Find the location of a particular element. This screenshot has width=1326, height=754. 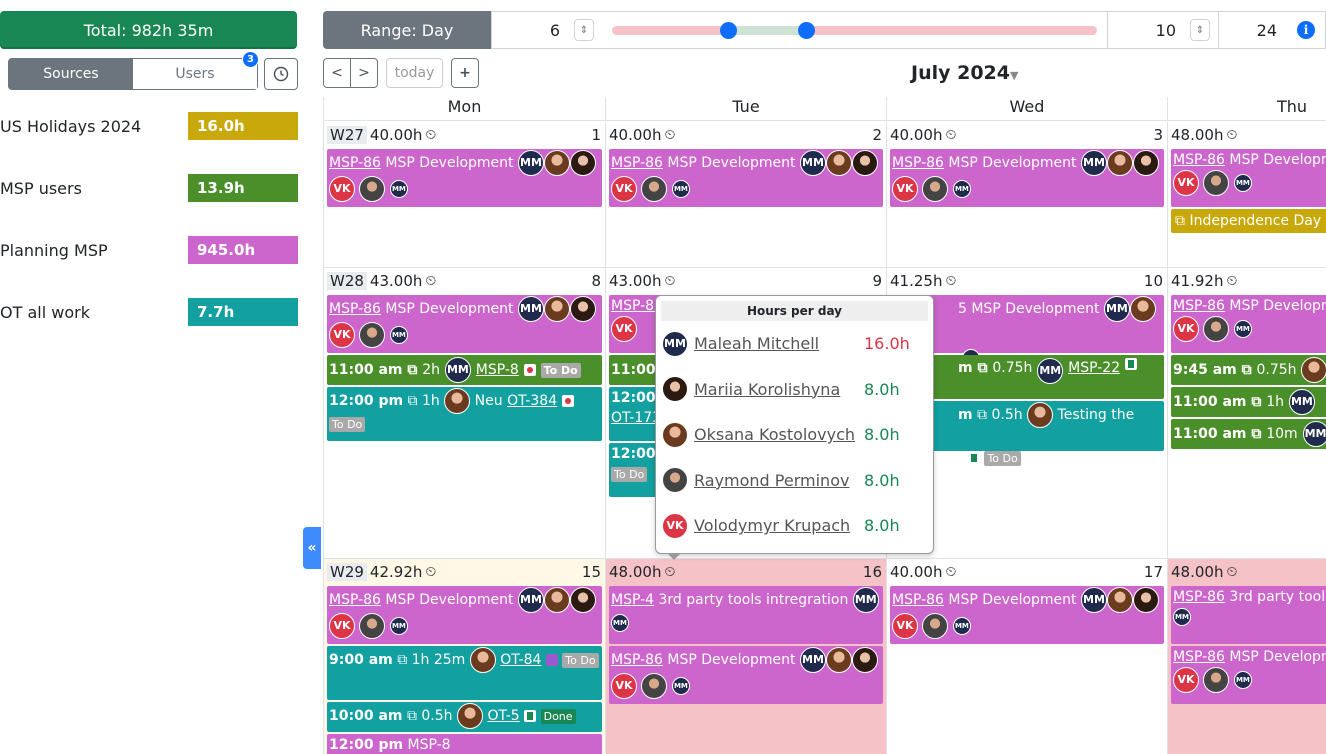

hour-range-slider is located at coordinates (854, 30).